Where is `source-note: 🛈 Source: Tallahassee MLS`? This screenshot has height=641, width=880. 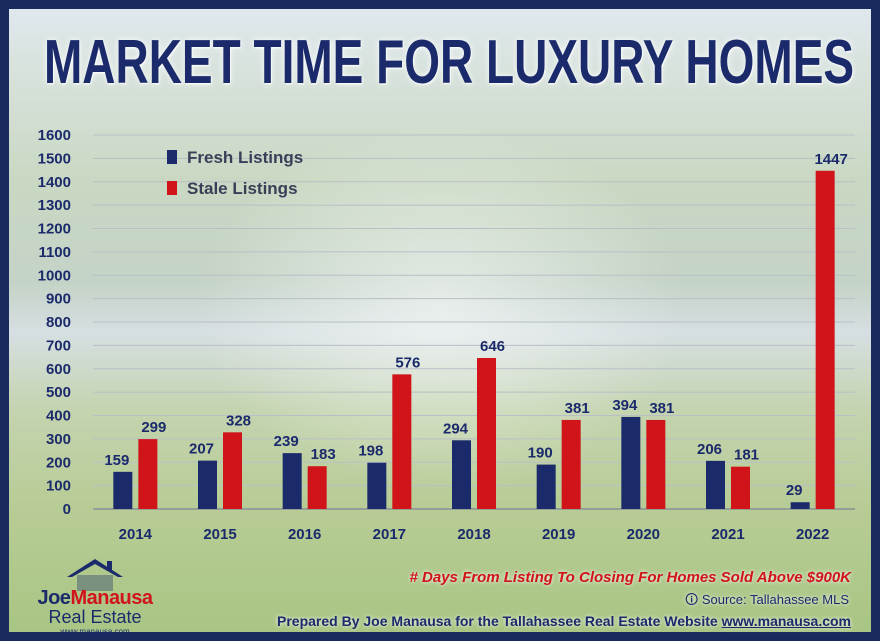 source-note: 🛈 Source: Tallahassee MLS is located at coordinates (767, 602).